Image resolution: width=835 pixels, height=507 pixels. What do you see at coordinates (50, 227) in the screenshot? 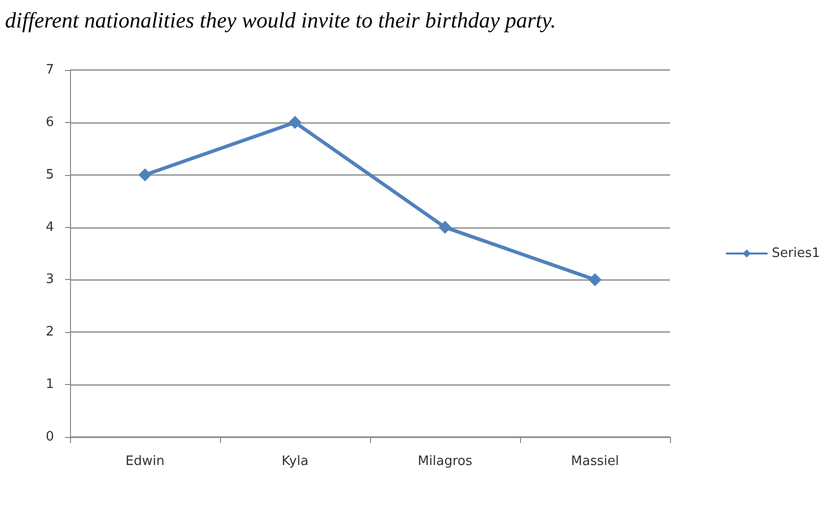
I see `y-tick-label: 4` at bounding box center [50, 227].